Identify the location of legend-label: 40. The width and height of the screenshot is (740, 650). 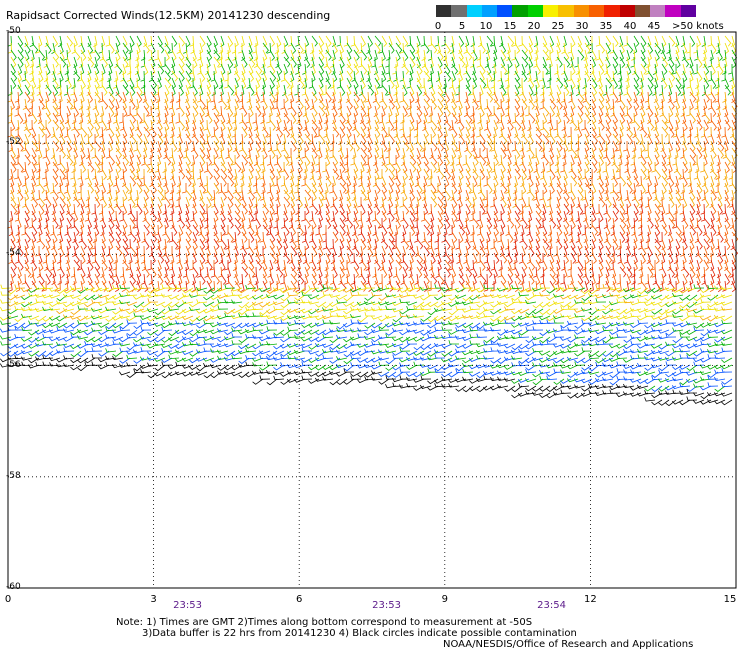
(630, 26).